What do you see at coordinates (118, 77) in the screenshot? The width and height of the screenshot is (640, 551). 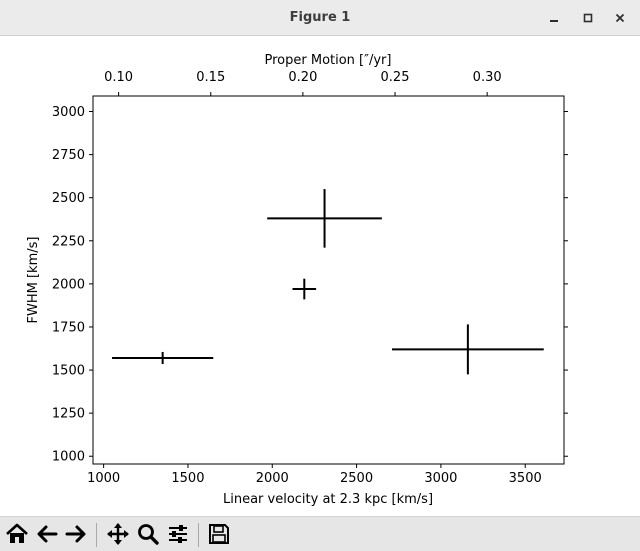 I see `x2-tick-label: 0.10` at bounding box center [118, 77].